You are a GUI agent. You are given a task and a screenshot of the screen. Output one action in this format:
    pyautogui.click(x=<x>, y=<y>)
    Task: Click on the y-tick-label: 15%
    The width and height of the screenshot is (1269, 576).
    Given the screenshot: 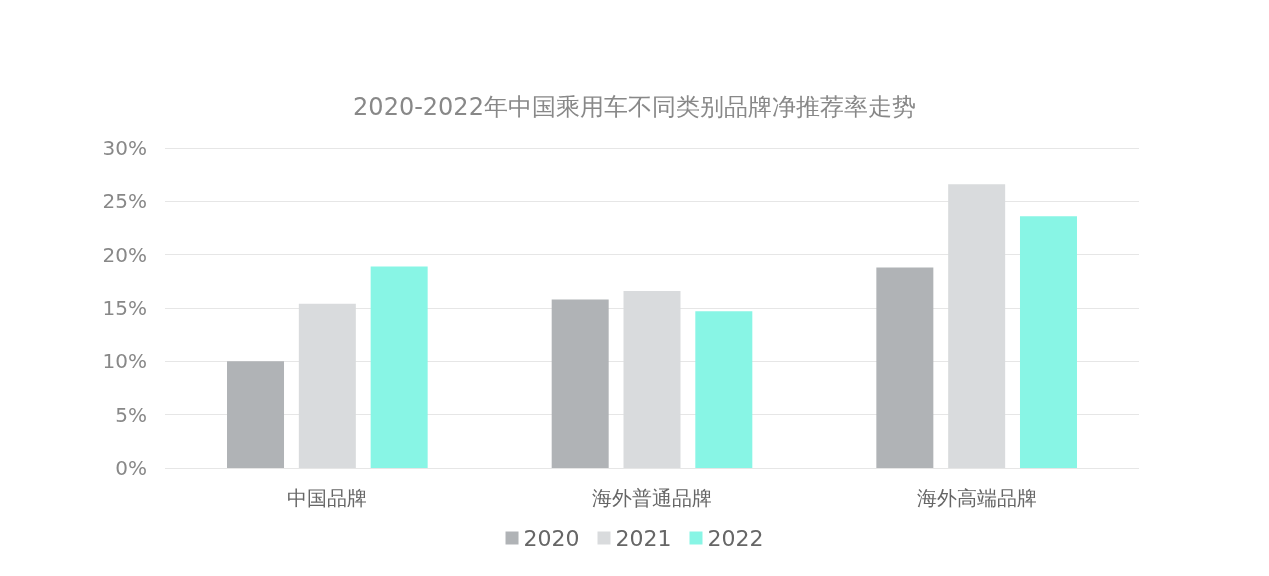 What is the action you would take?
    pyautogui.click(x=124, y=308)
    